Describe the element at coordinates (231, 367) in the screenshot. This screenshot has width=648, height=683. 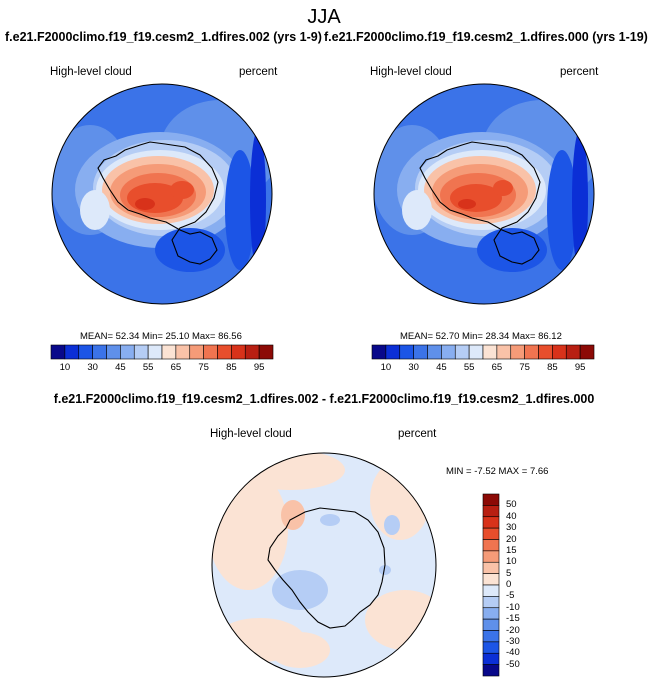
I see `colorbar-panel1-tick-label: 85` at that location.